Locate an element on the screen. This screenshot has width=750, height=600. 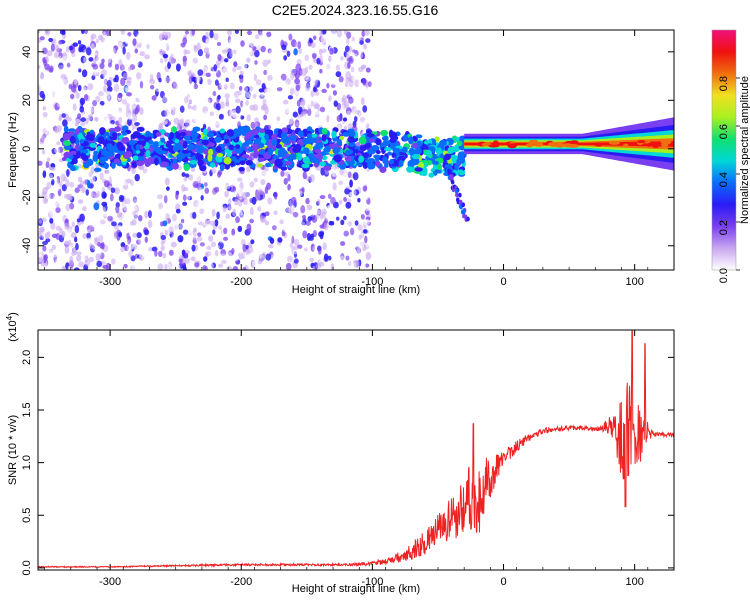
y-tick-label: -40 is located at coordinates (27, 246).